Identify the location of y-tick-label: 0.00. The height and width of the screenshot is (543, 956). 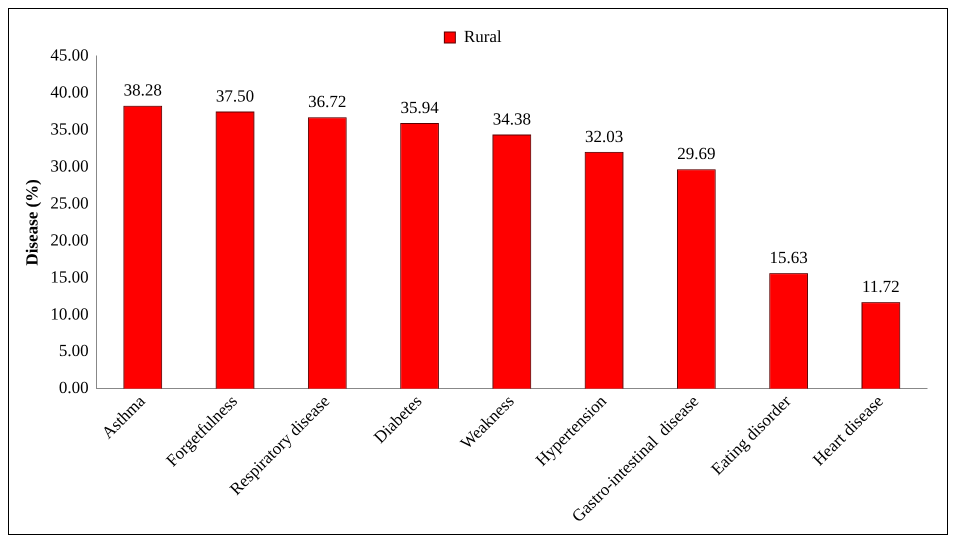
(73, 388).